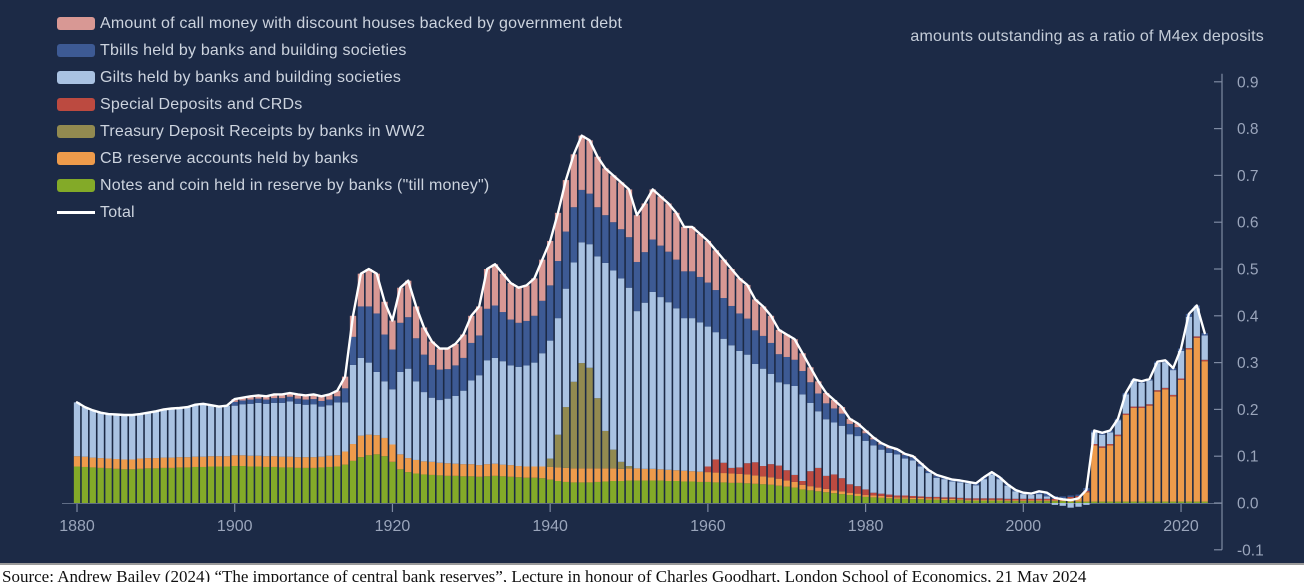  I want to click on x-axis: 1880 1900 1920 1940 1960 1980 2000 2020, so click(629, 519).